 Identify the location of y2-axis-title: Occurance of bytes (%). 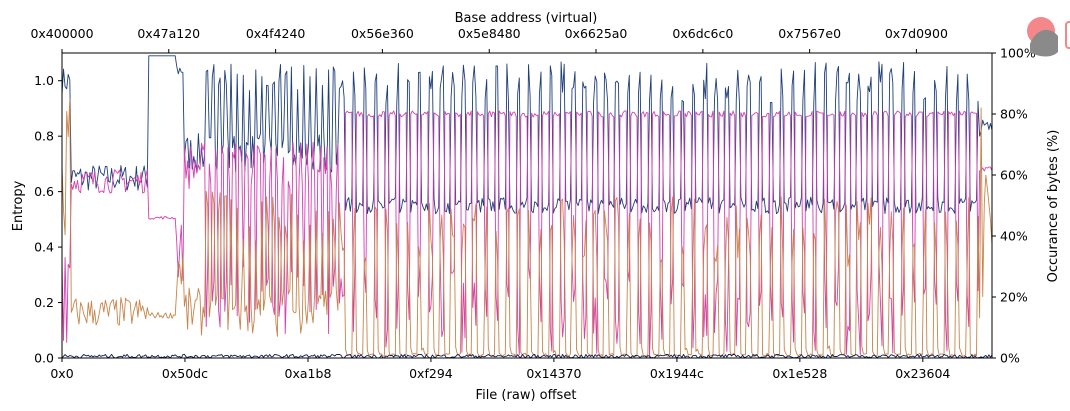
(1053, 206).